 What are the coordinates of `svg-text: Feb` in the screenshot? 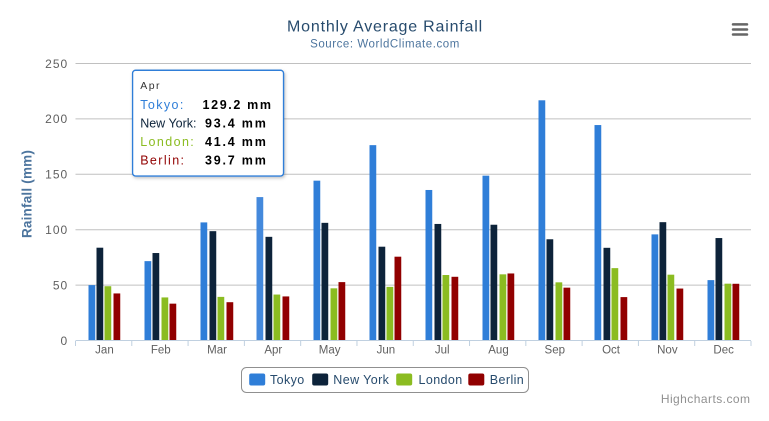 It's located at (161, 351).